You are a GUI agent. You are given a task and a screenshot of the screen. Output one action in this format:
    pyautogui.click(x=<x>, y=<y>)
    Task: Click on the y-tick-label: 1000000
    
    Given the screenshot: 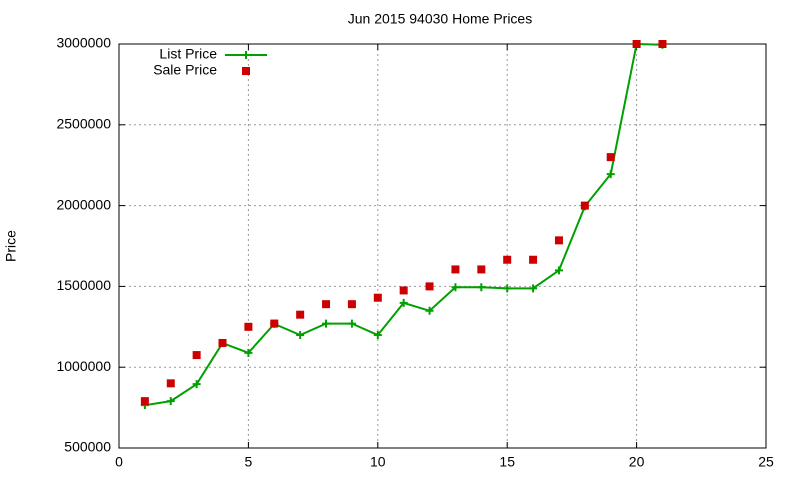 What is the action you would take?
    pyautogui.click(x=83, y=366)
    